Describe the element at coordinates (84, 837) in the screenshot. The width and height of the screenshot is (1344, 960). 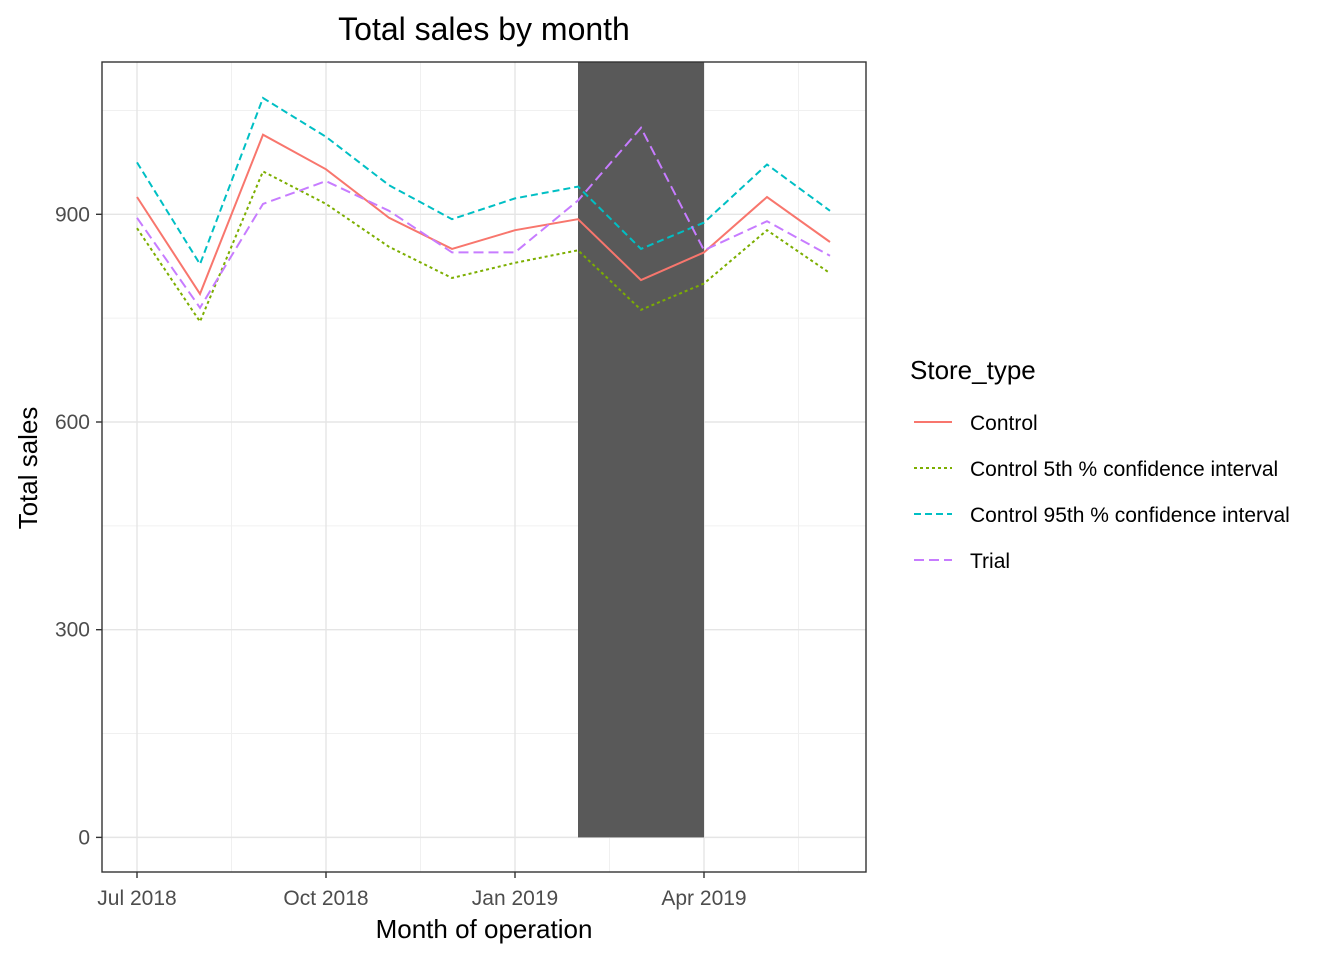
I see `y-tick-label: 0` at that location.